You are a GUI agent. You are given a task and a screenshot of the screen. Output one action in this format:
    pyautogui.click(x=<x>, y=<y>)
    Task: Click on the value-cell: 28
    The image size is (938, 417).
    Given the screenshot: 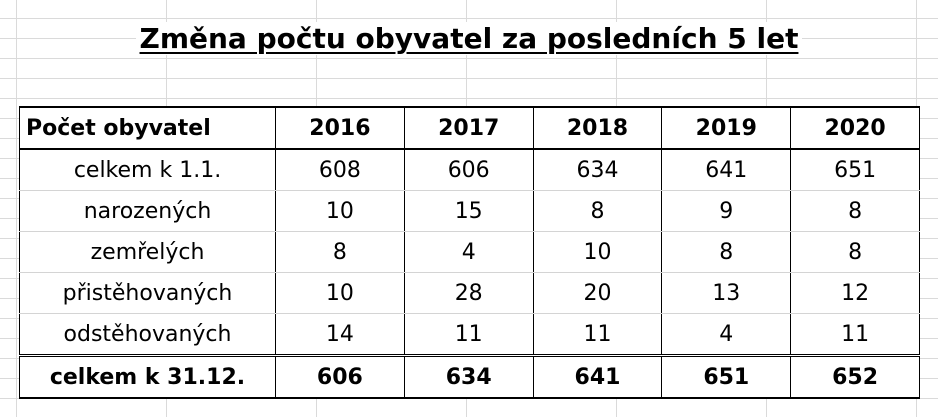 What is the action you would take?
    pyautogui.click(x=468, y=293)
    